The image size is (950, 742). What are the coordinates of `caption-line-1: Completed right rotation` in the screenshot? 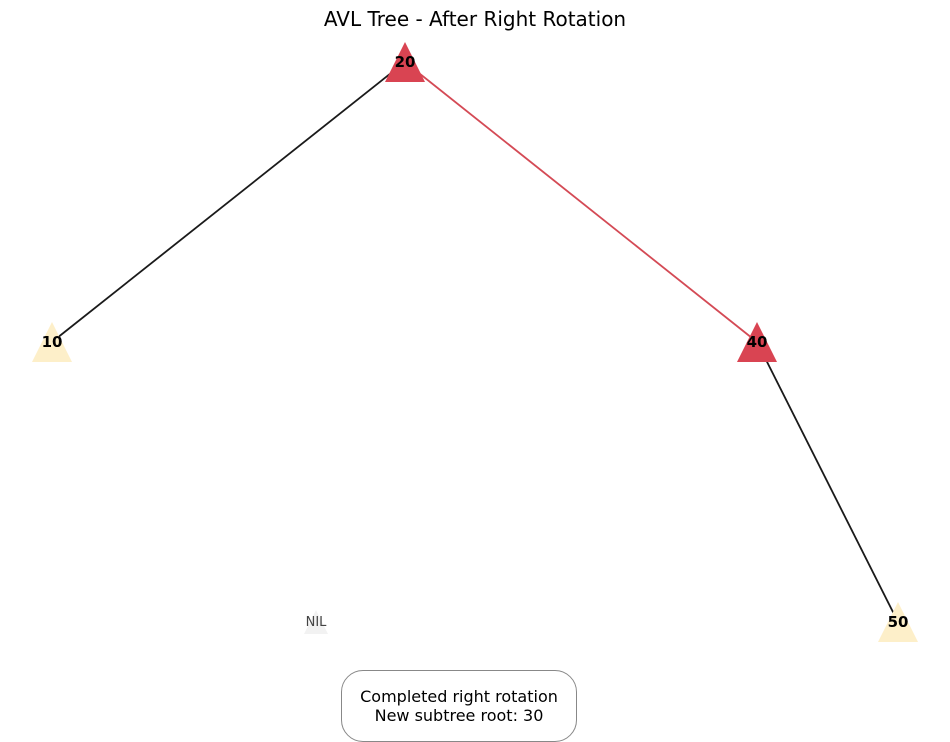 It's located at (459, 696).